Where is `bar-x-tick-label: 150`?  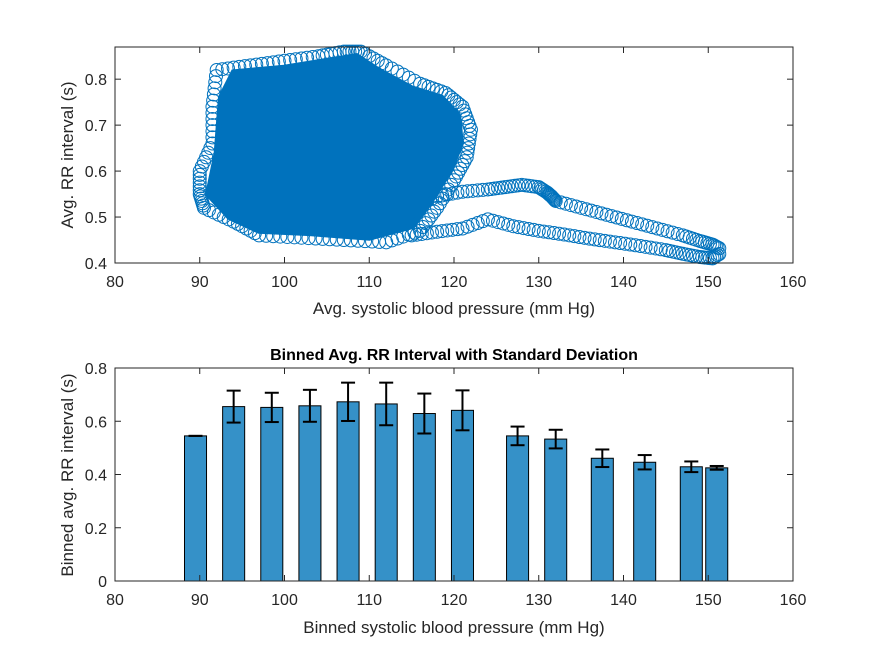
bar-x-tick-label: 150 is located at coordinates (708, 600).